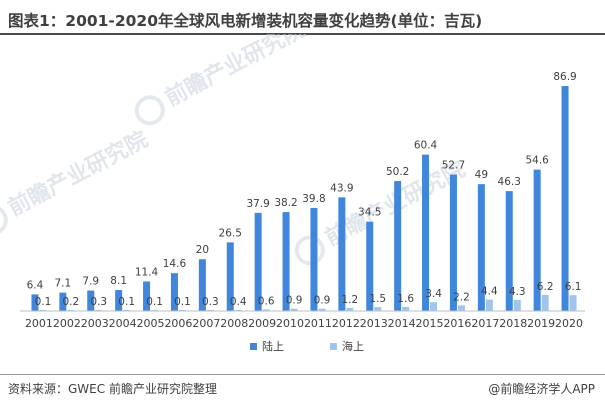 The height and width of the screenshot is (409, 605). Describe the element at coordinates (433, 294) in the screenshot. I see `label-offshore-2015: 3.4` at that location.